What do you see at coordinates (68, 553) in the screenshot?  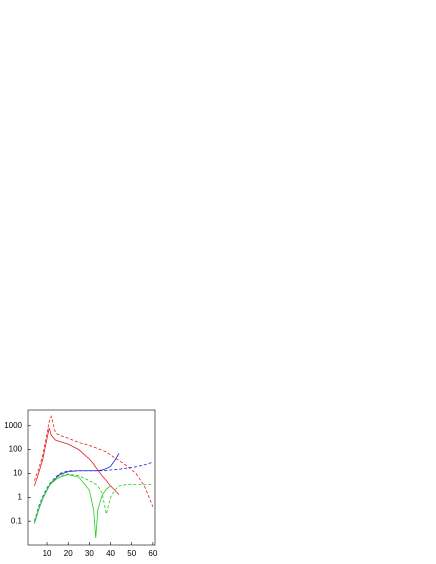 I see `x-tick-label: 20` at bounding box center [68, 553].